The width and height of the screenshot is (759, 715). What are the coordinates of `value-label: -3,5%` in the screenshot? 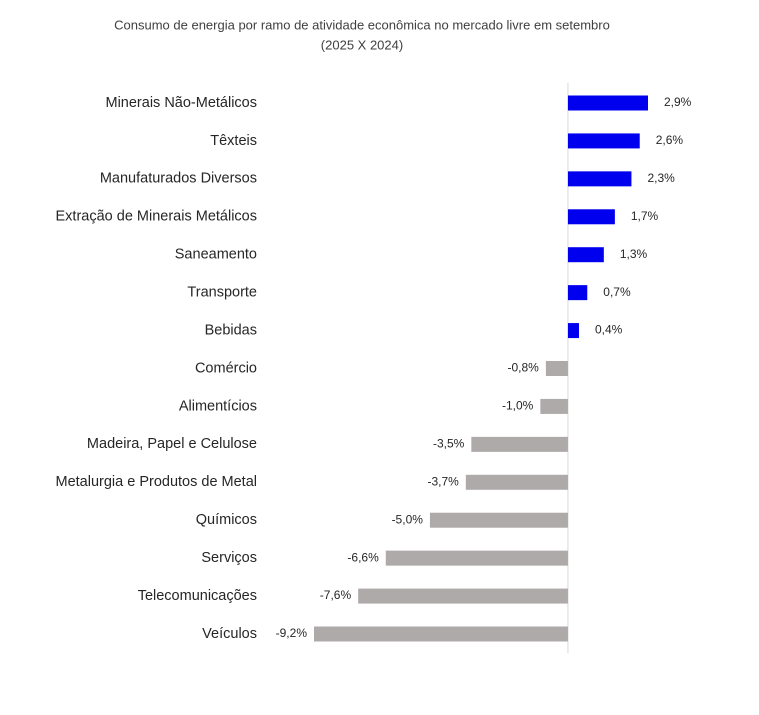 It's located at (449, 444).